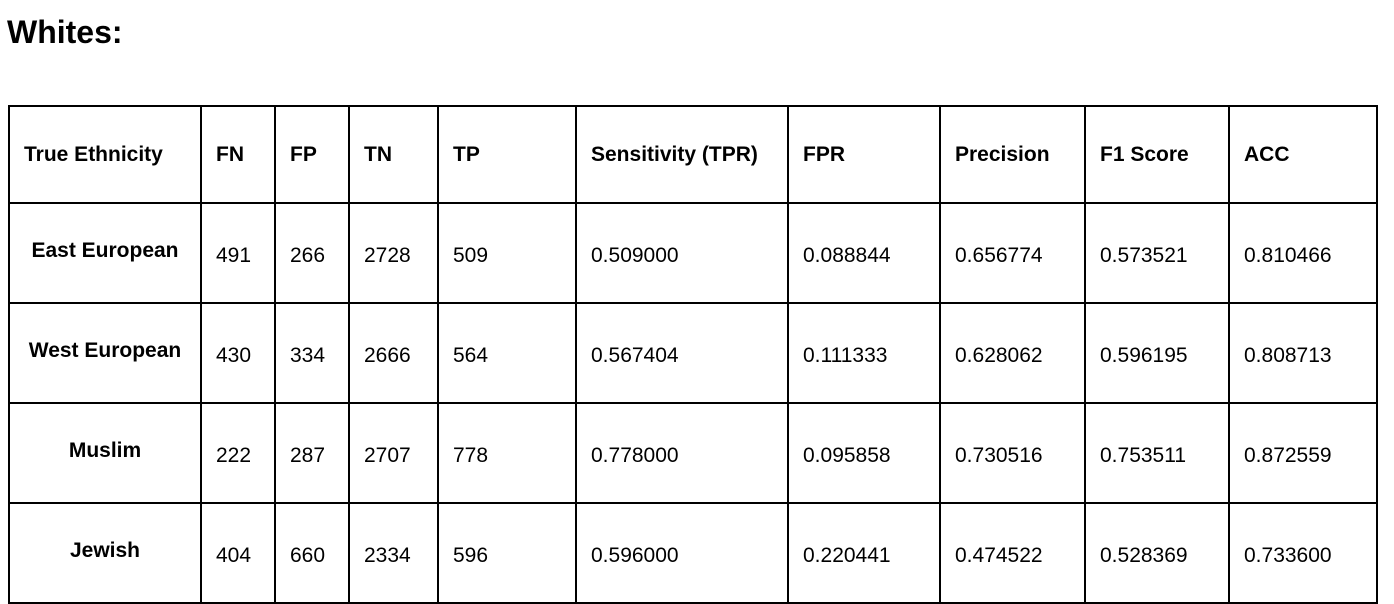 This screenshot has height=604, width=1394. Describe the element at coordinates (1157, 253) in the screenshot. I see `table-cell: 0.573521` at that location.